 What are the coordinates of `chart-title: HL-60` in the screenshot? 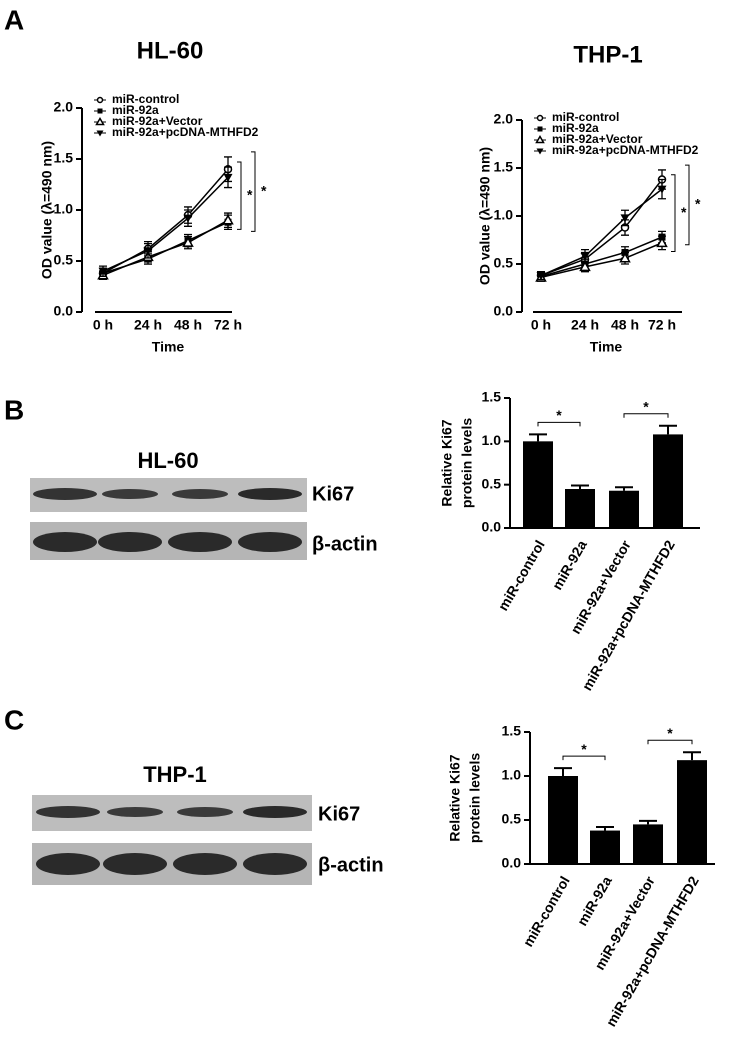 It's located at (170, 50).